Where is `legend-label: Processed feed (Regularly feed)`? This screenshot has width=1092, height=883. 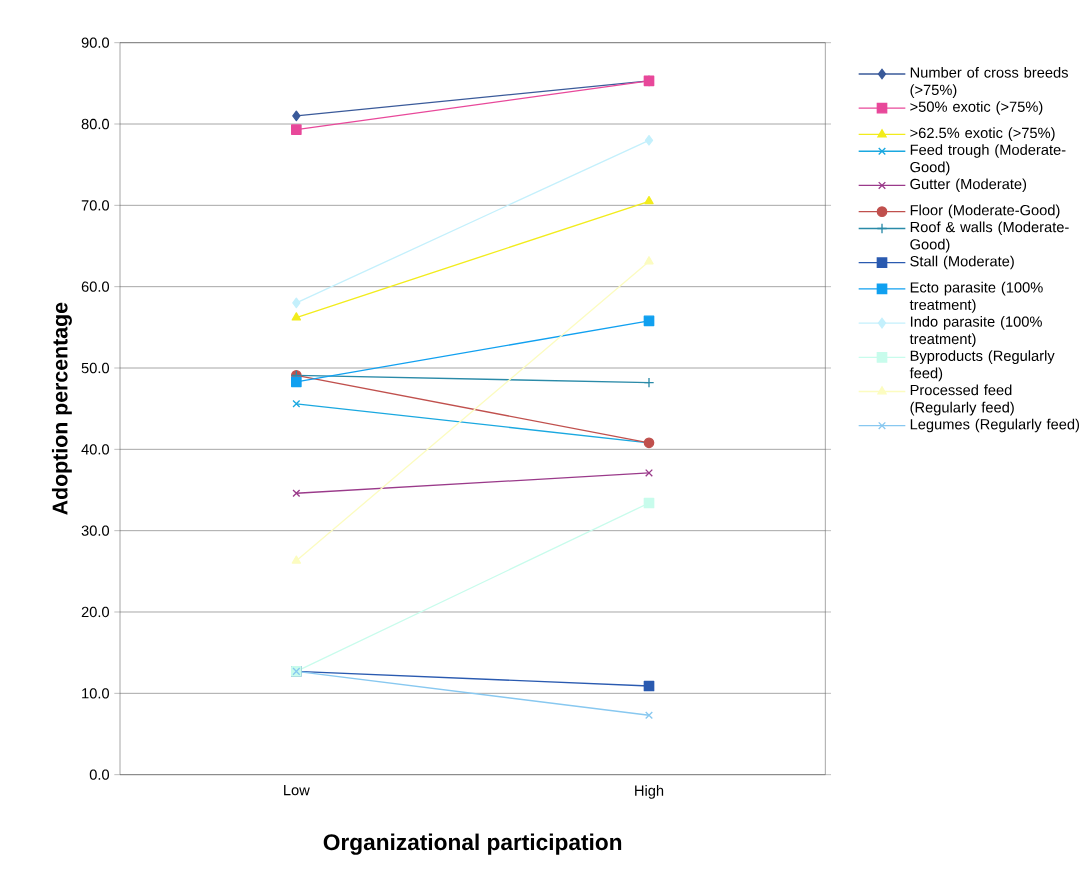
legend-label: Processed feed (Regularly feed) is located at coordinates (962, 400).